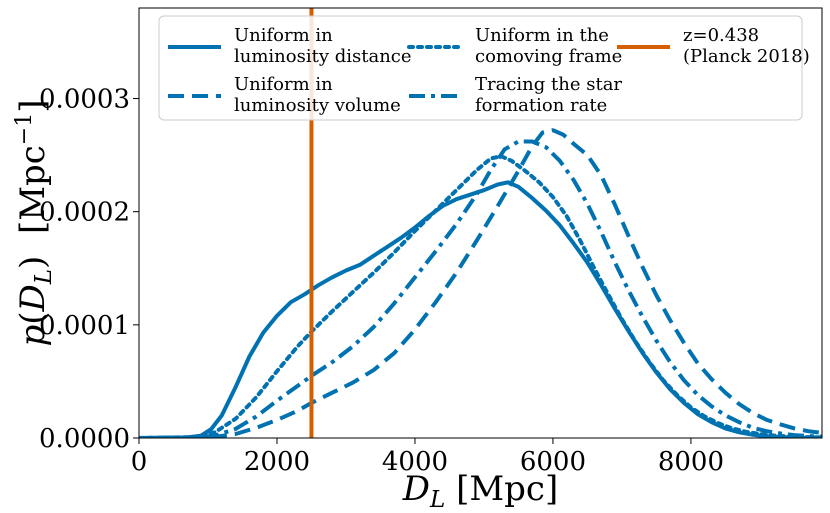 The height and width of the screenshot is (513, 830). I want to click on legend-label-line2: (Planck 2018), so click(746, 56).